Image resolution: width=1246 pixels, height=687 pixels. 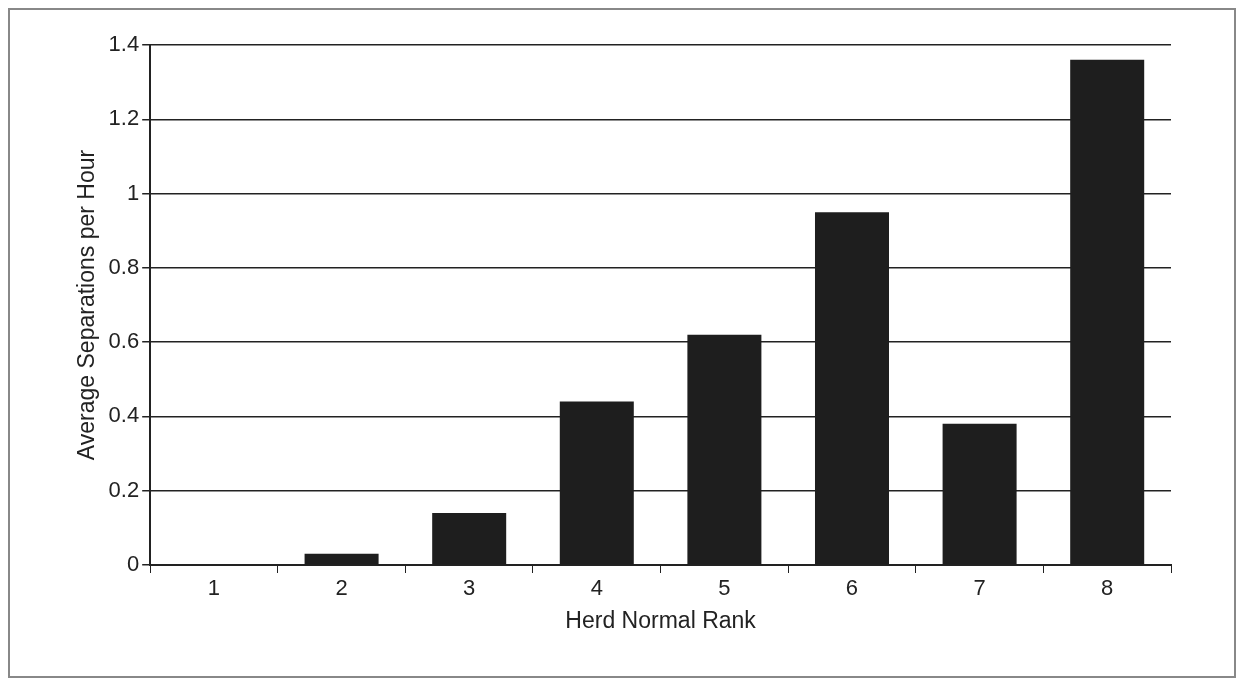 I want to click on x-tick-label: 3, so click(x=469, y=588).